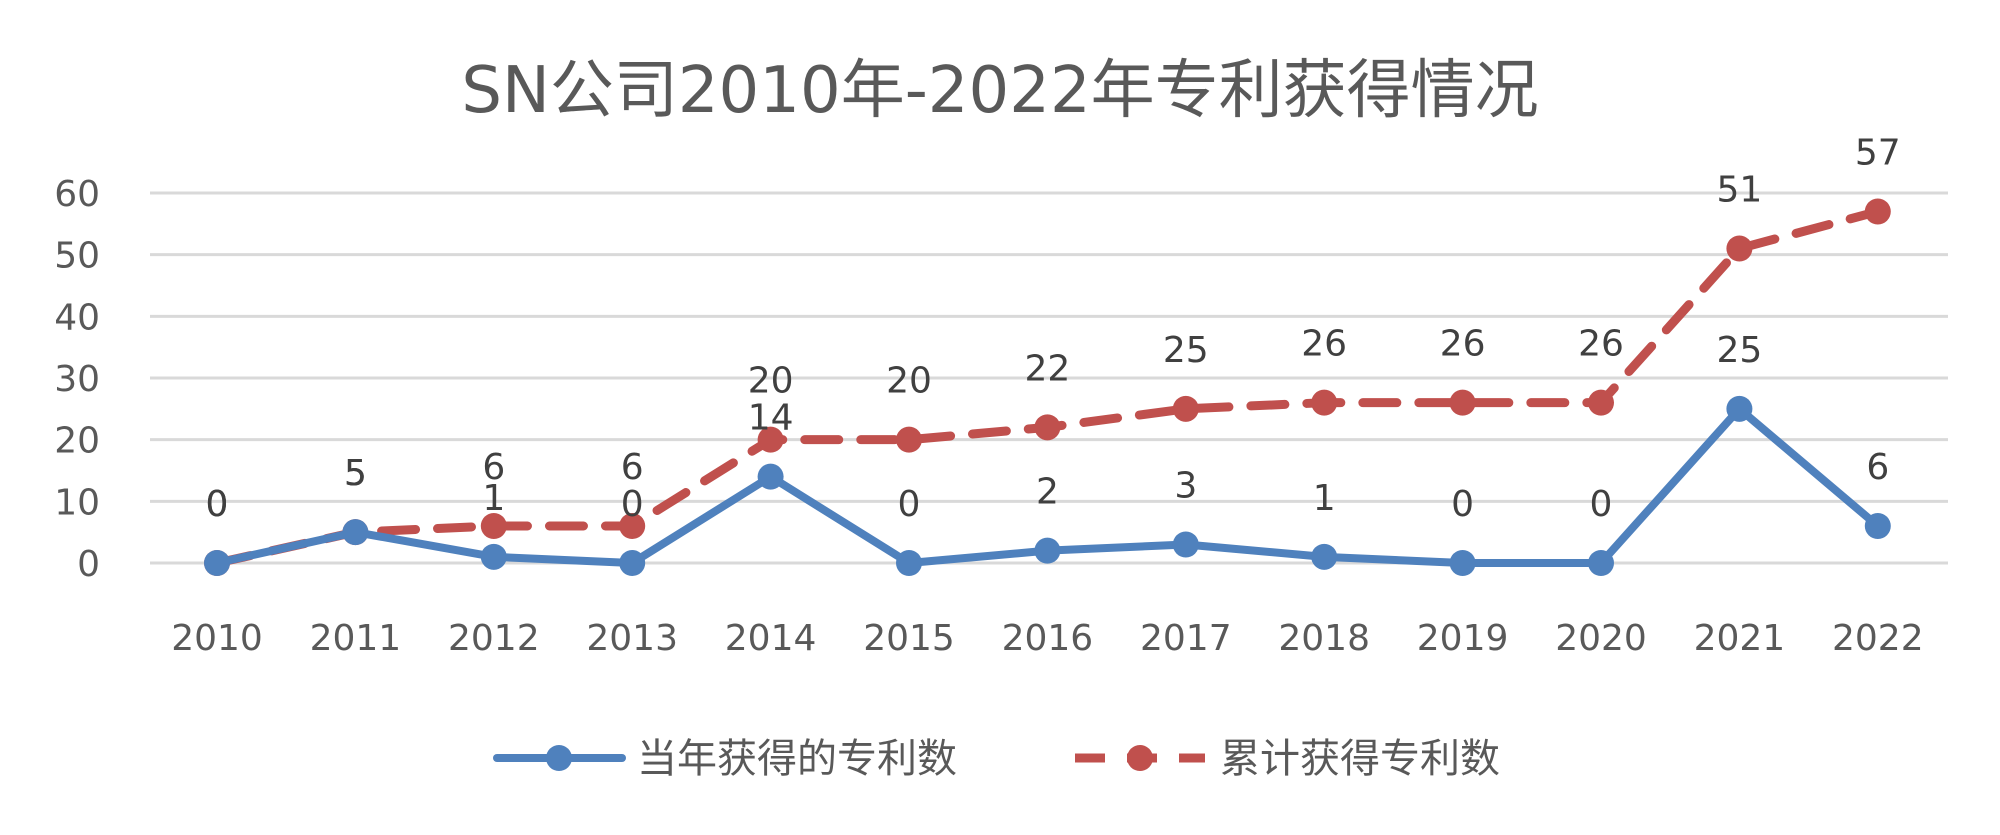  I want to click on legend-marker-cumulative, so click(1140, 758).